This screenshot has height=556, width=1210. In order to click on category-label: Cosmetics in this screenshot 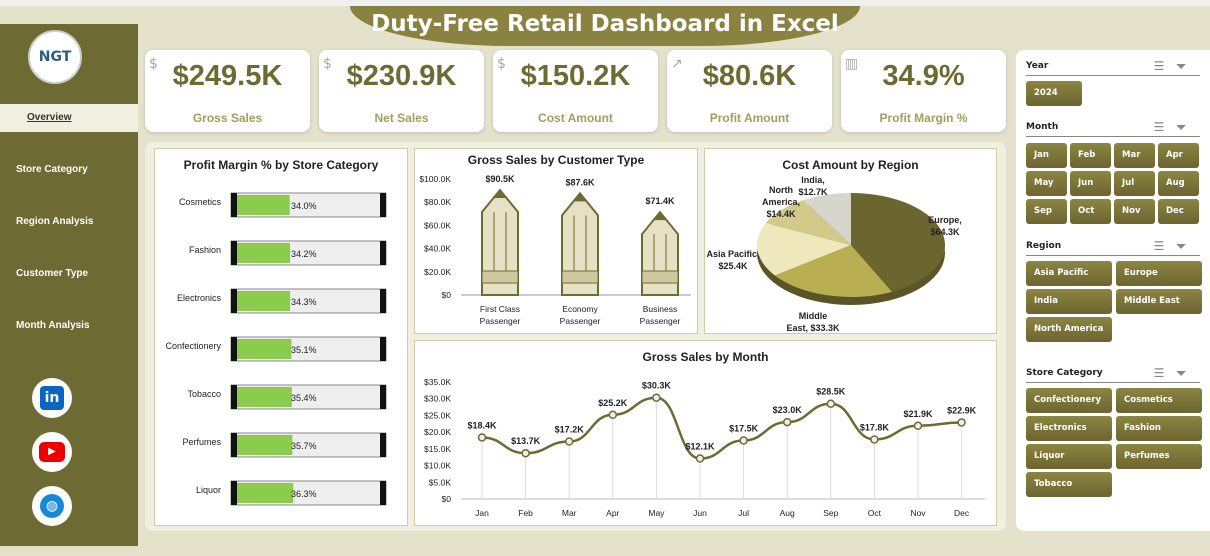, I will do `click(200, 202)`.